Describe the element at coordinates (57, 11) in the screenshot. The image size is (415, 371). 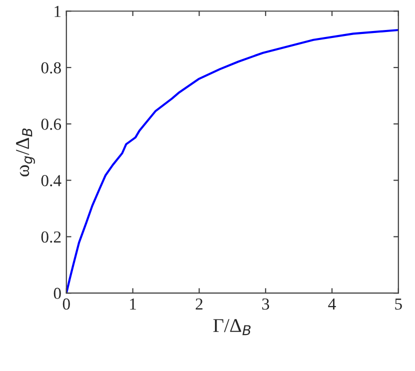
I see `y-tick-label: 1` at that location.